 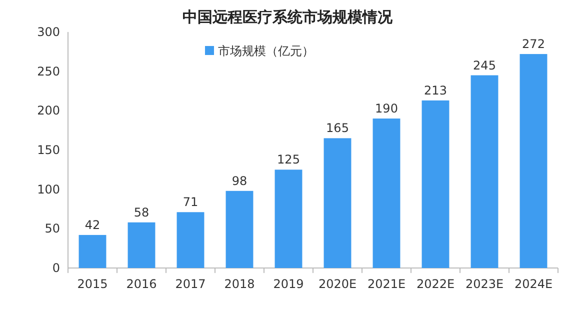 What do you see at coordinates (48, 189) in the screenshot?
I see `y-tick-label: 100` at bounding box center [48, 189].